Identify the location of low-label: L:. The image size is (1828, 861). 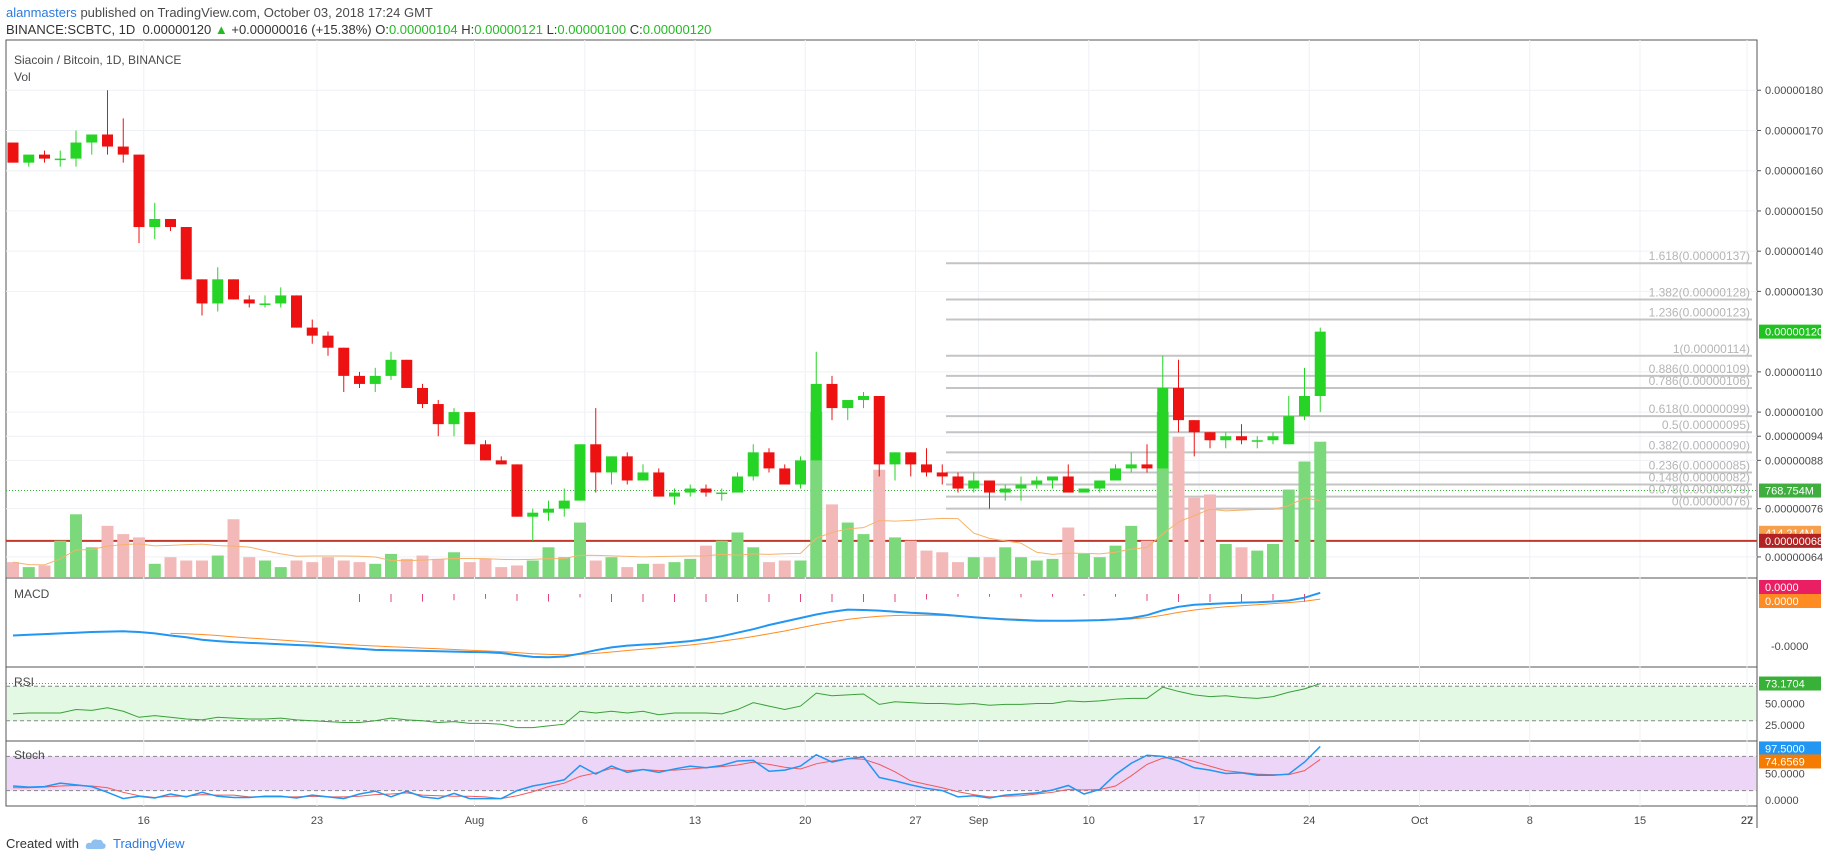
(552, 29).